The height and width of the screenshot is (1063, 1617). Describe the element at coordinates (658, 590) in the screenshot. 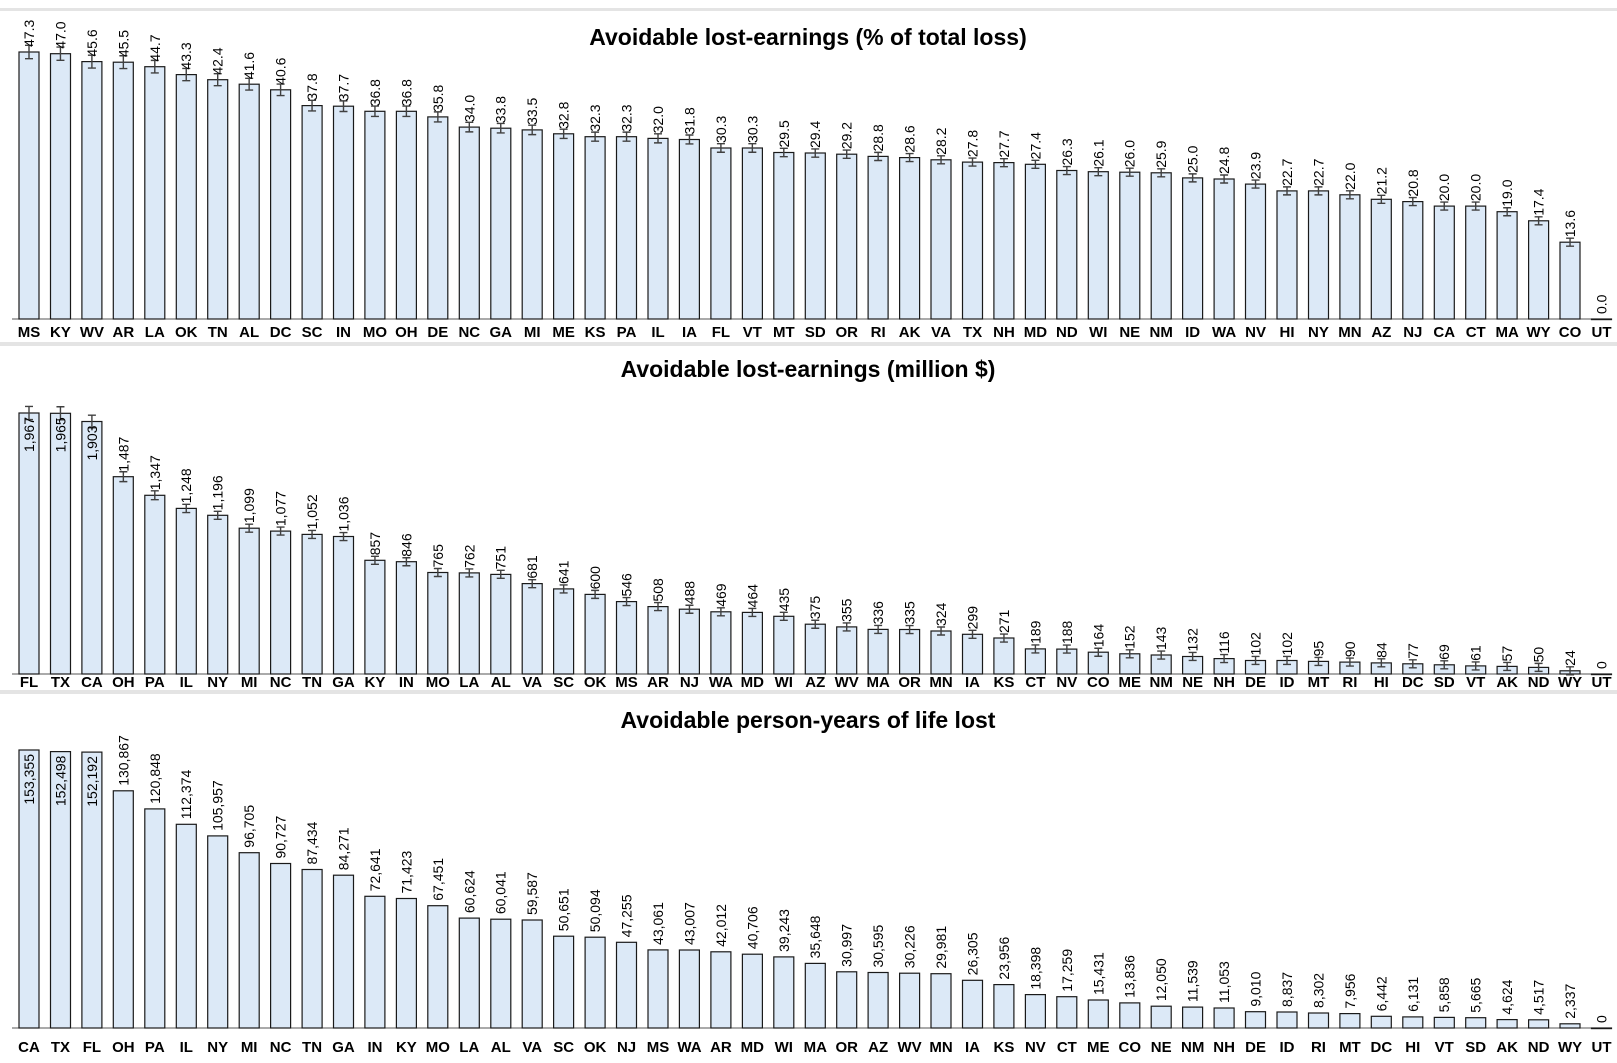

I see `data-label: 508` at that location.